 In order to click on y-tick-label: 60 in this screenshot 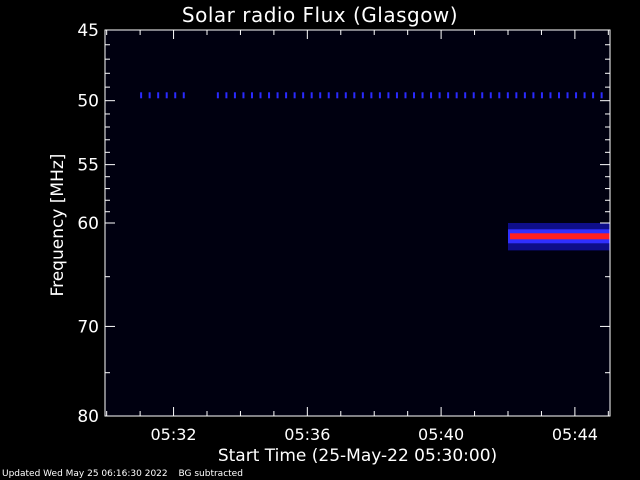, I will do `click(88, 224)`.